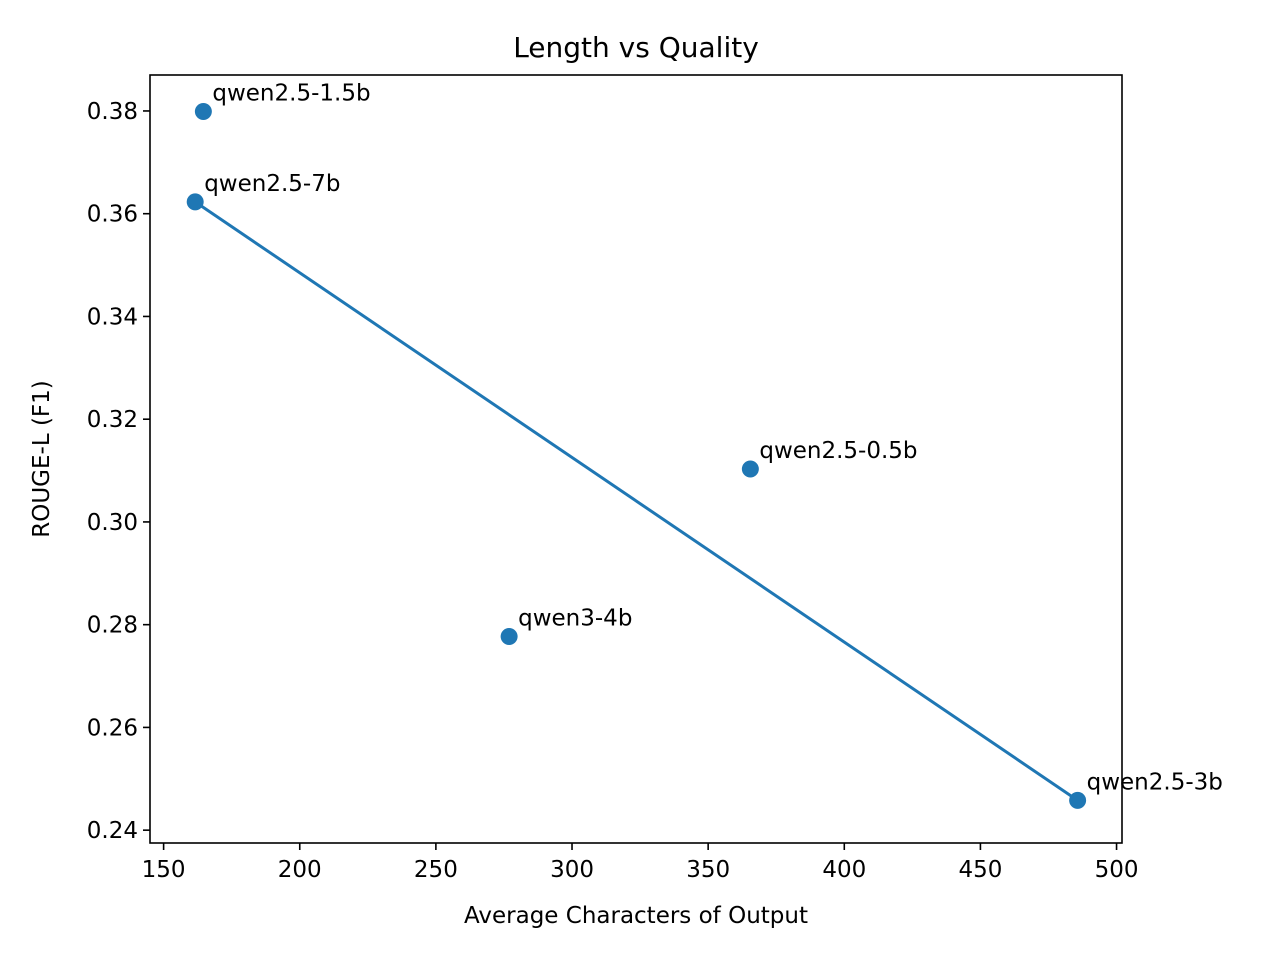 The height and width of the screenshot is (960, 1280). Describe the element at coordinates (291, 93) in the screenshot. I see `data-point-label: qwen2.5-1.5b` at that location.